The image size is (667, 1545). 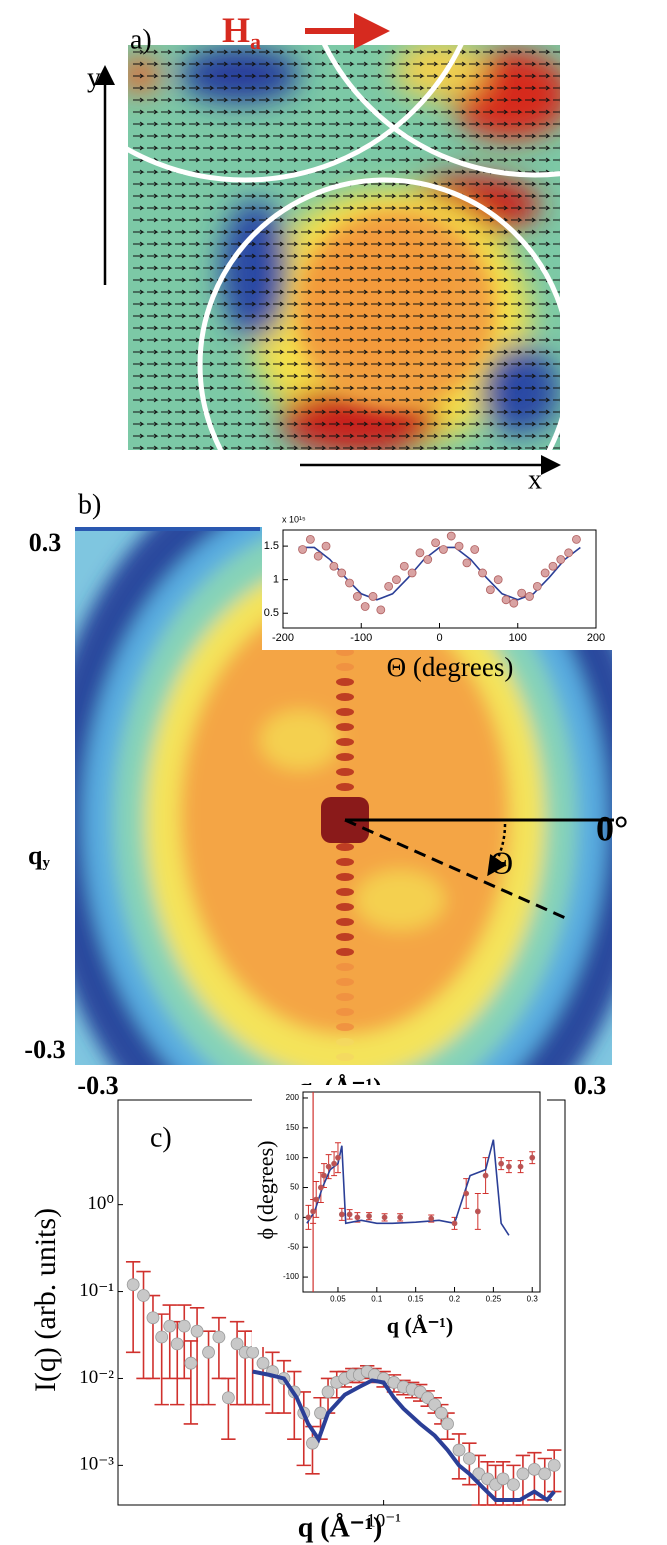 I want to click on fit-line, so click(x=408, y=1187).